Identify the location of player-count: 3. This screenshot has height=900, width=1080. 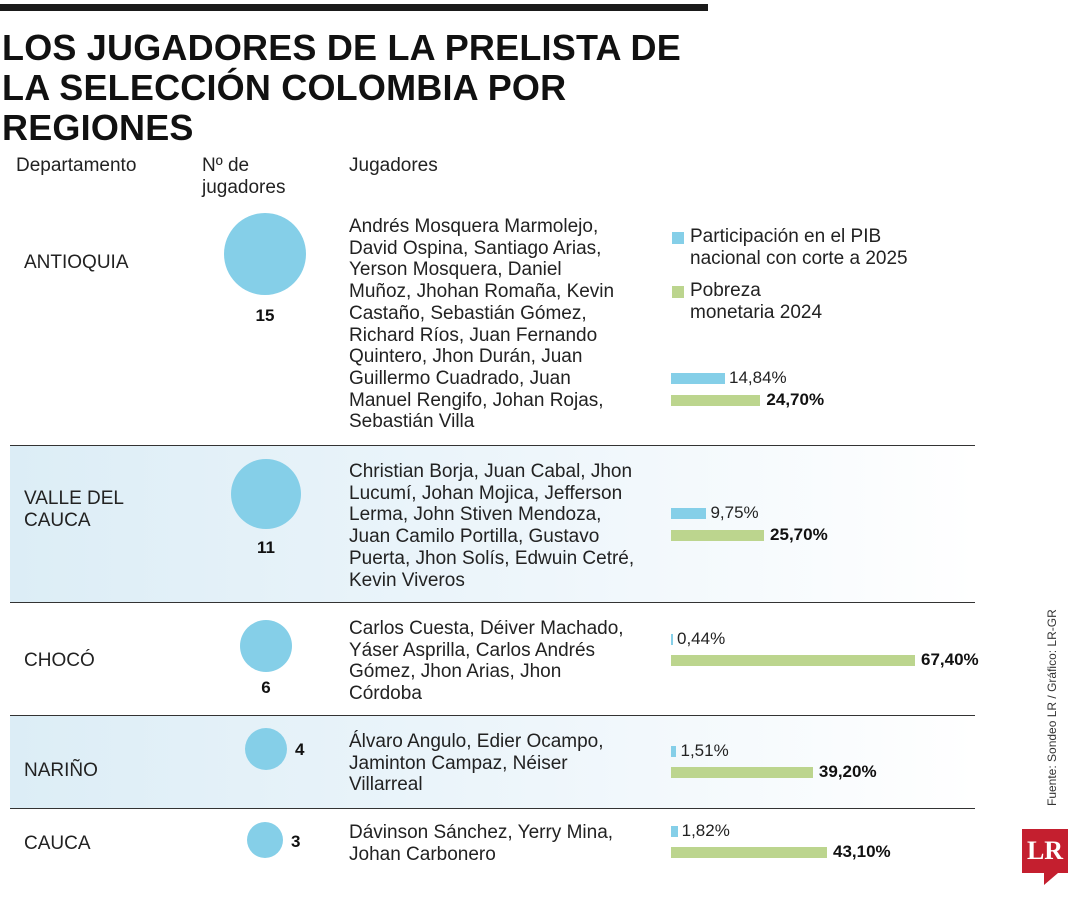
(296, 841).